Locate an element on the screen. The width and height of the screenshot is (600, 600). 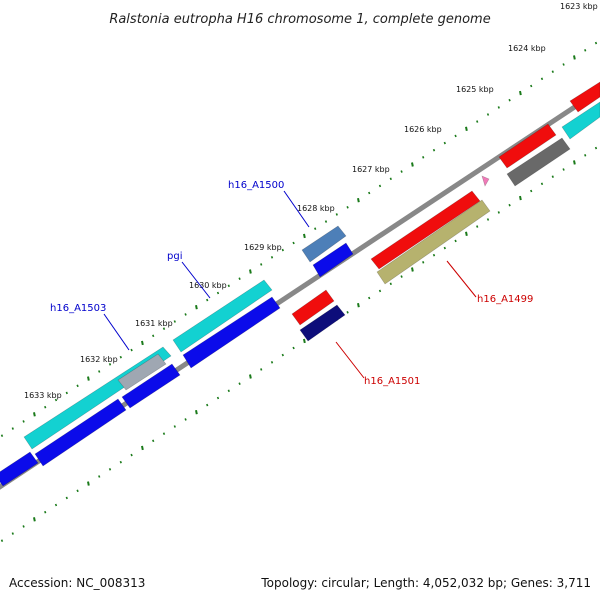
gene-pgi-partial is located at coordinates (142, 372).